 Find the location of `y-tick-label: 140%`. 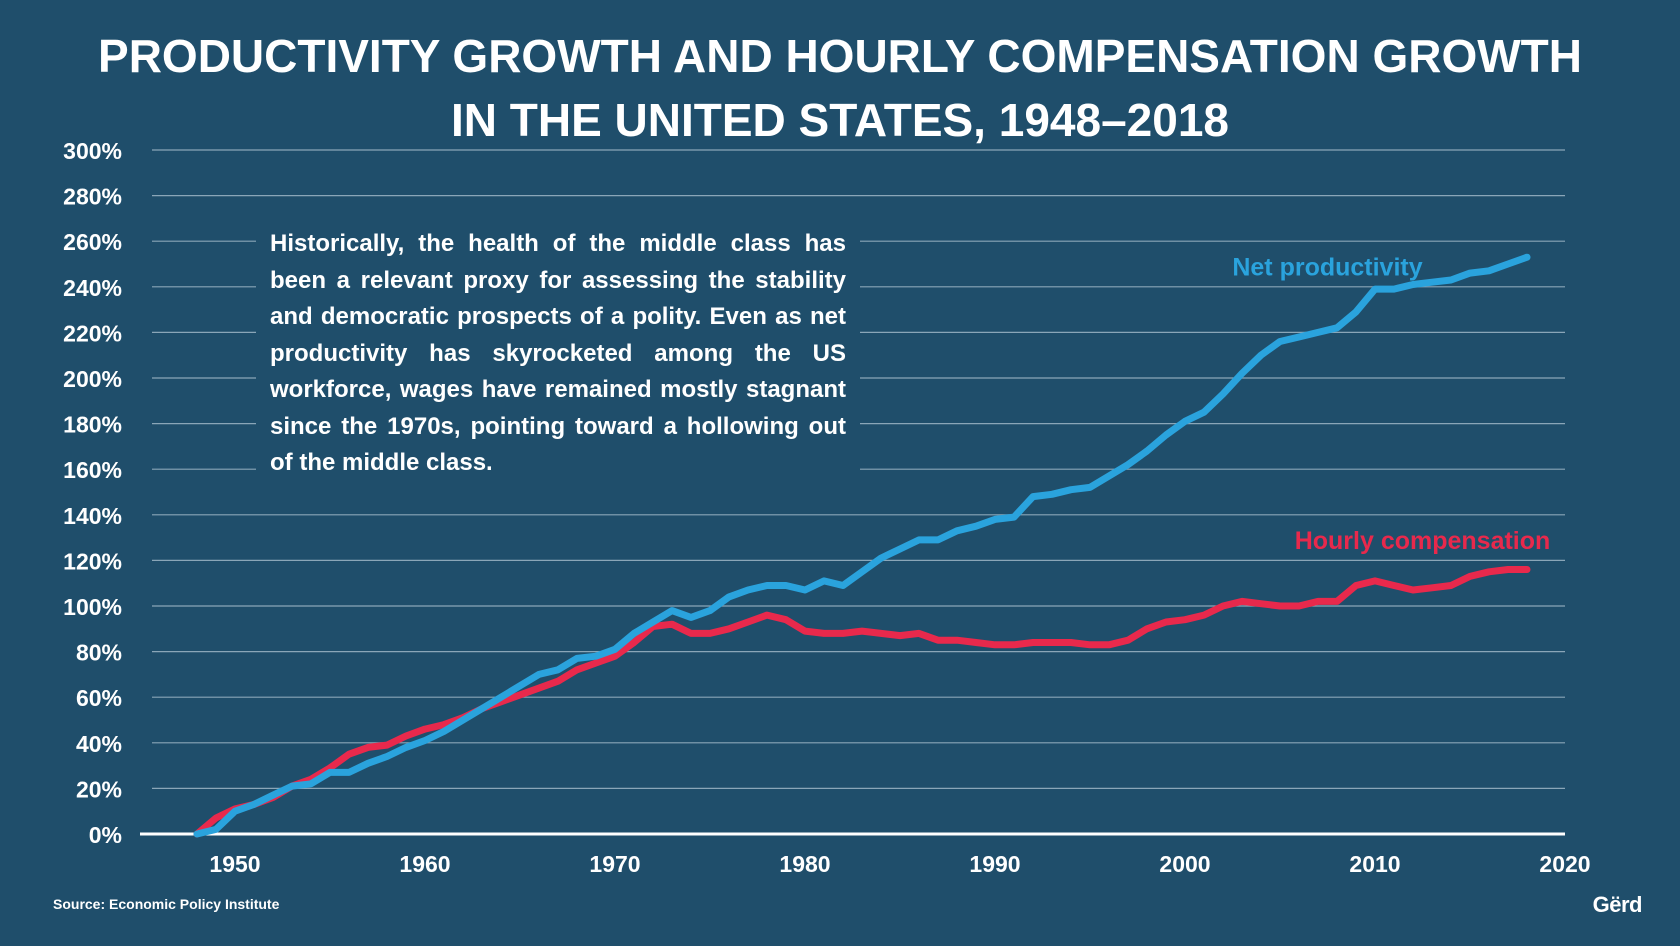

y-tick-label: 140% is located at coordinates (92, 516).